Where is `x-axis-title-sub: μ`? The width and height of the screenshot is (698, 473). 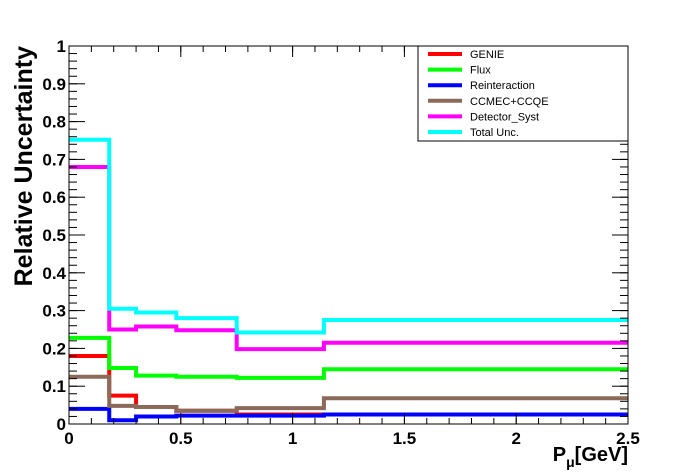 x-axis-title-sub: μ is located at coordinates (570, 462).